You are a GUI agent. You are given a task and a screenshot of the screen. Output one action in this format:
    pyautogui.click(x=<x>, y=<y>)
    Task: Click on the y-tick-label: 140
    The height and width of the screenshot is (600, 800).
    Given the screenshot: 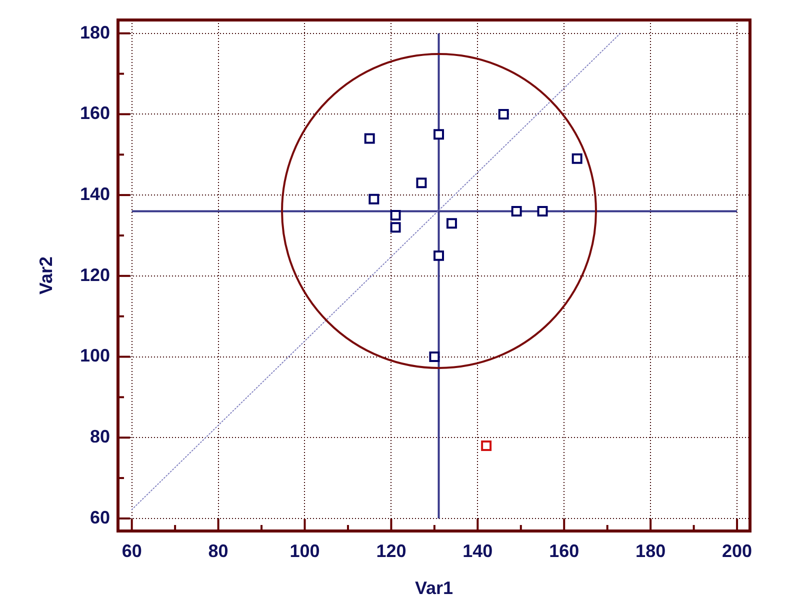 What is the action you would take?
    pyautogui.click(x=95, y=194)
    